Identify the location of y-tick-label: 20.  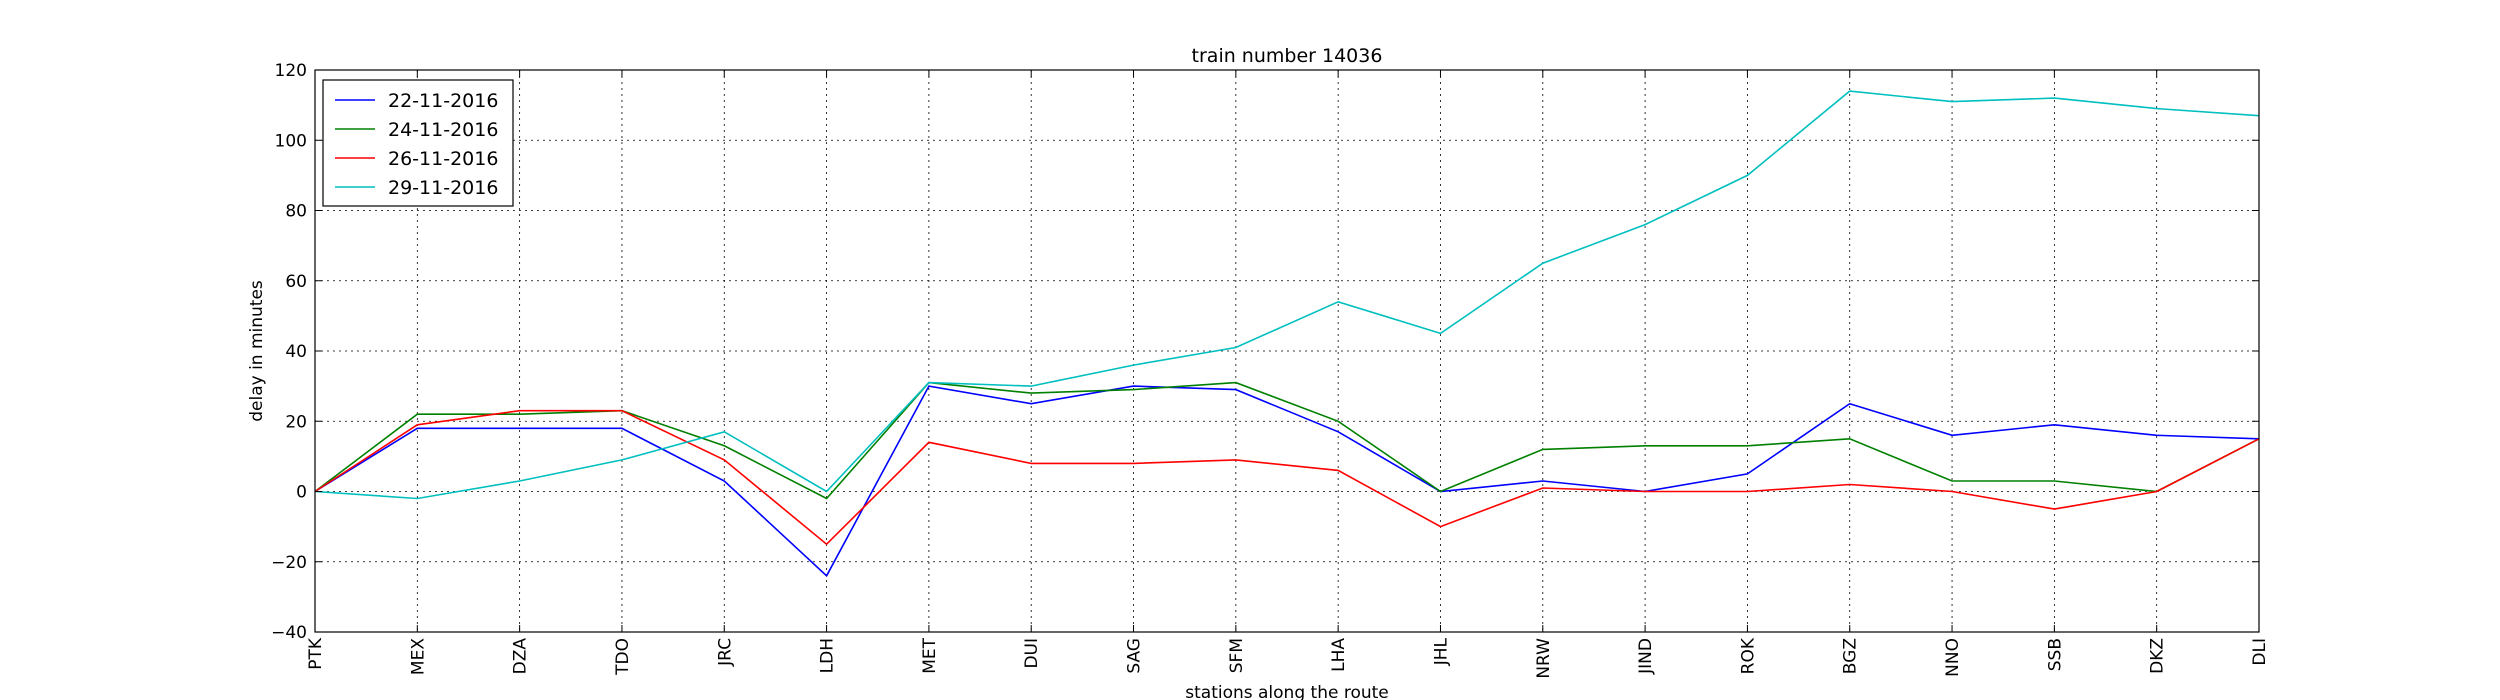
(296, 422).